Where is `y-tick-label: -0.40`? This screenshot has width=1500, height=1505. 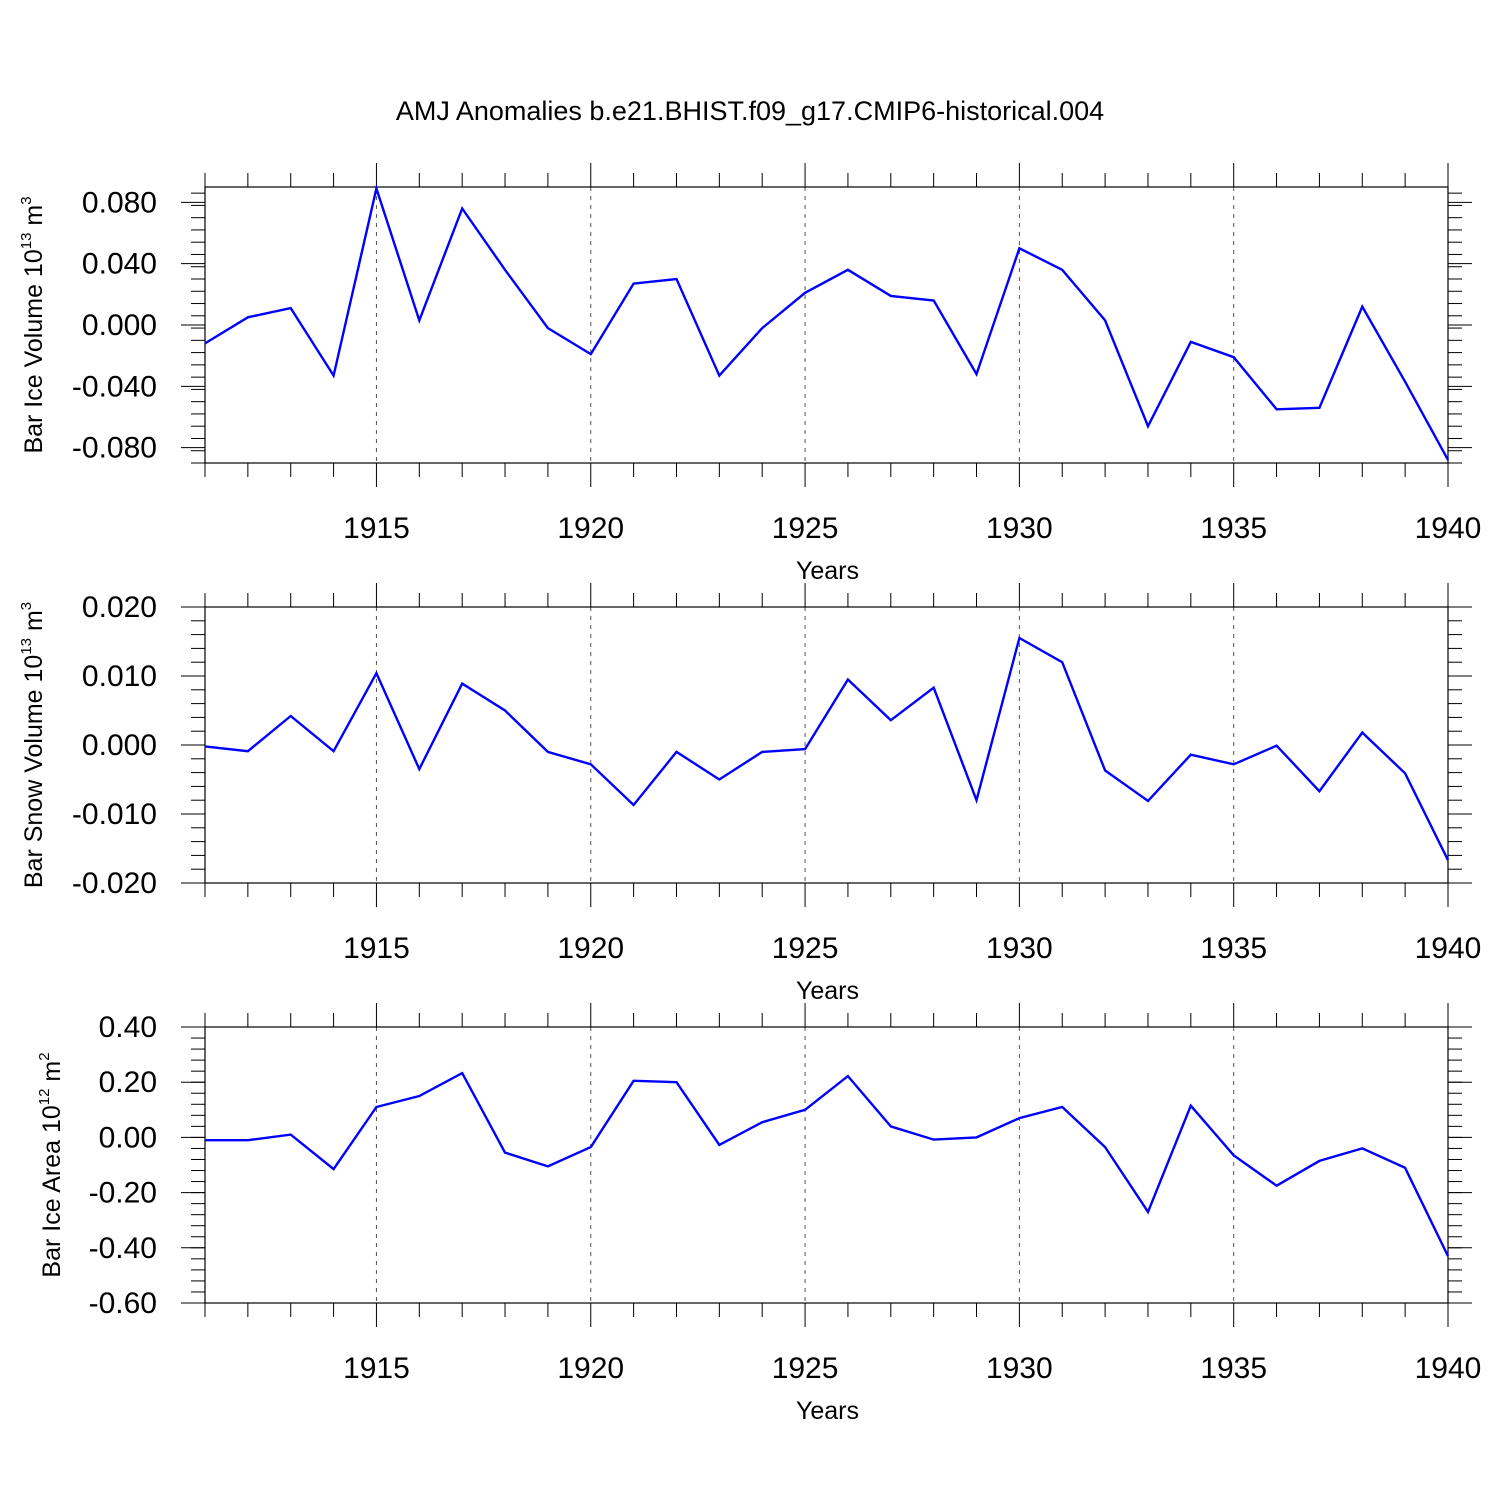 y-tick-label: -0.40 is located at coordinates (123, 1248).